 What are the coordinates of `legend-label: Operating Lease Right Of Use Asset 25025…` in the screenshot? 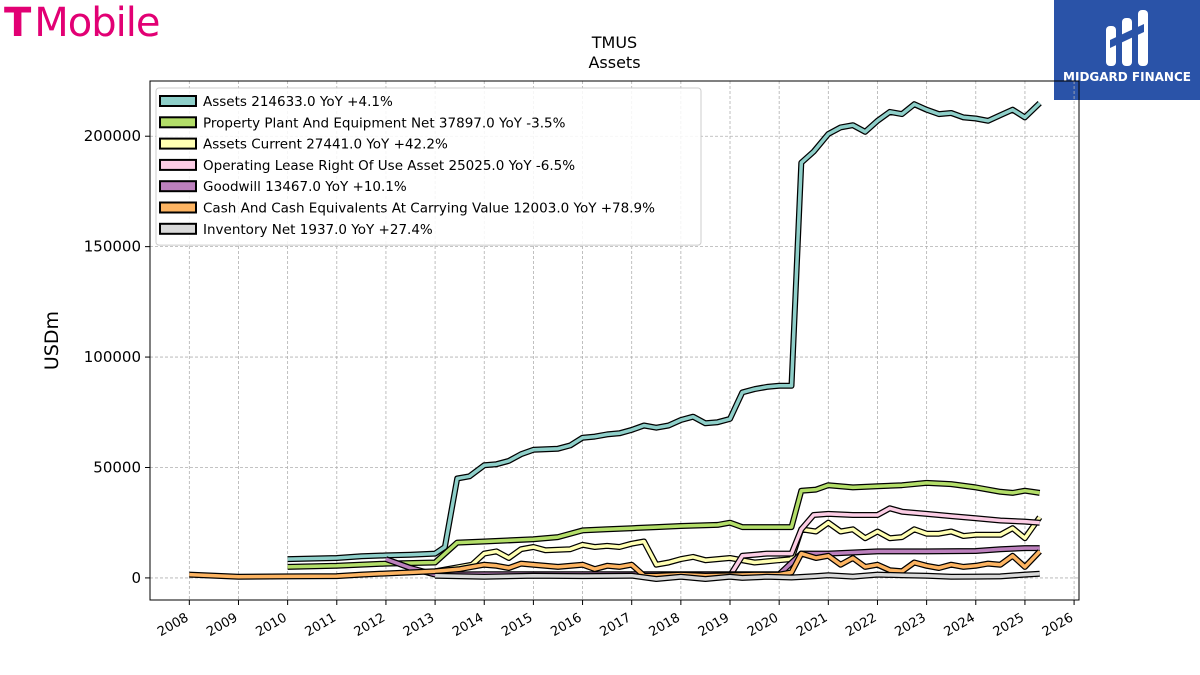 It's located at (389, 166).